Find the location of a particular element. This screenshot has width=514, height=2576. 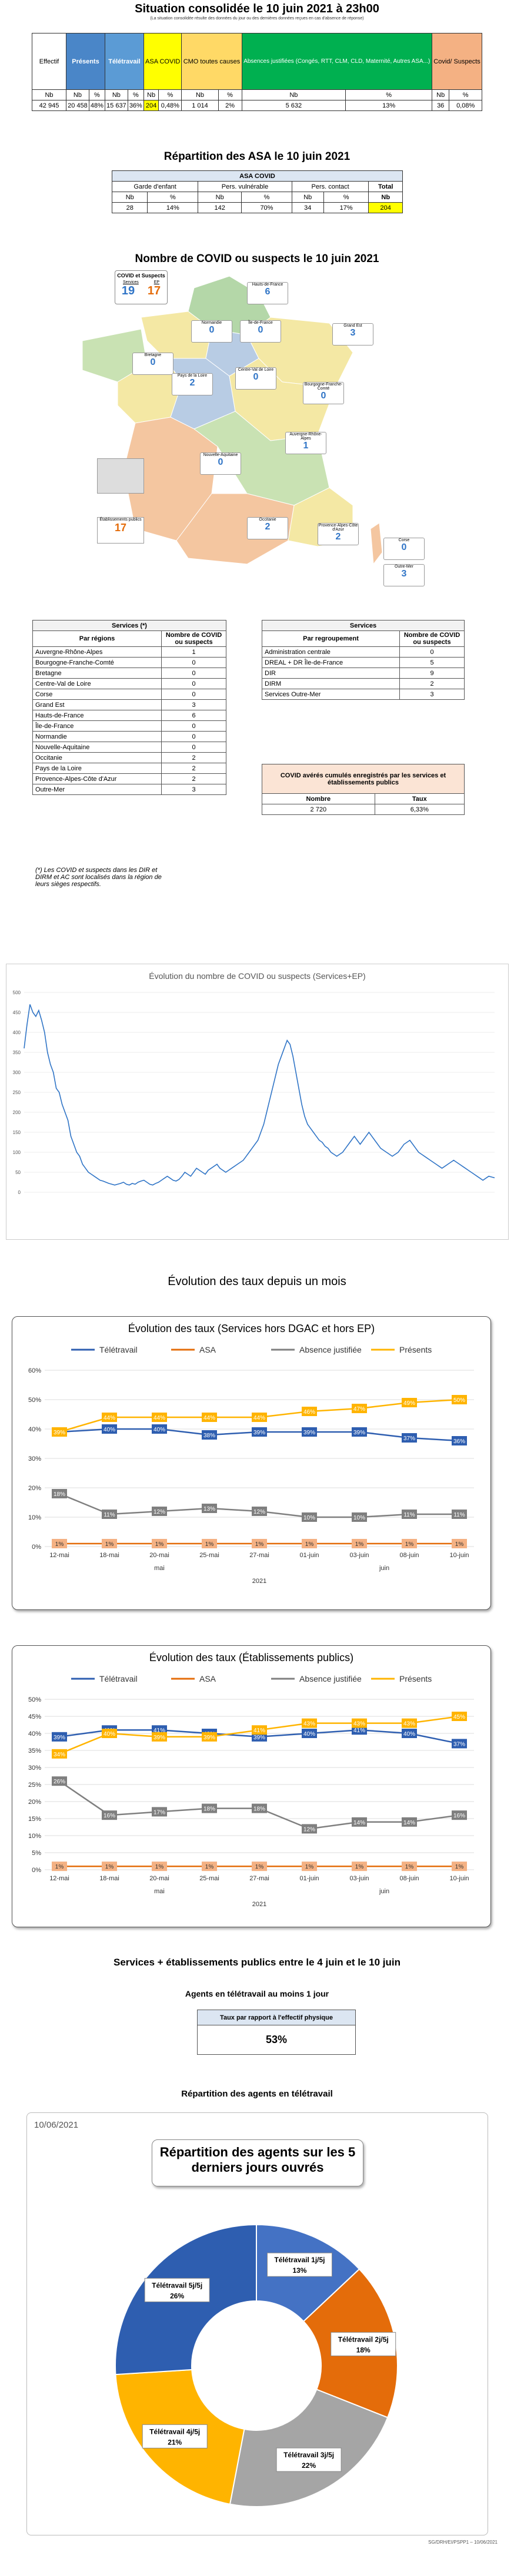

region-name: Provence-Alpes-Côte d'Azur is located at coordinates (338, 528).